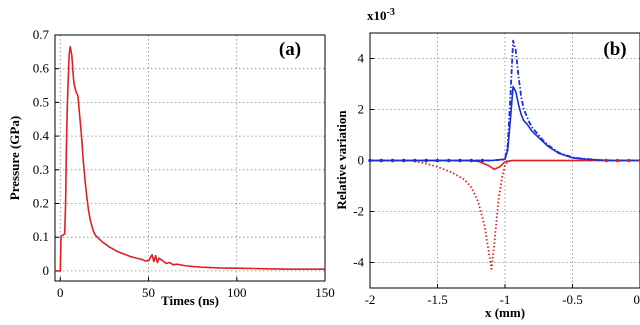 This screenshot has width=640, height=325. What do you see at coordinates (505, 299) in the screenshot?
I see `x-tick-label: -1` at bounding box center [505, 299].